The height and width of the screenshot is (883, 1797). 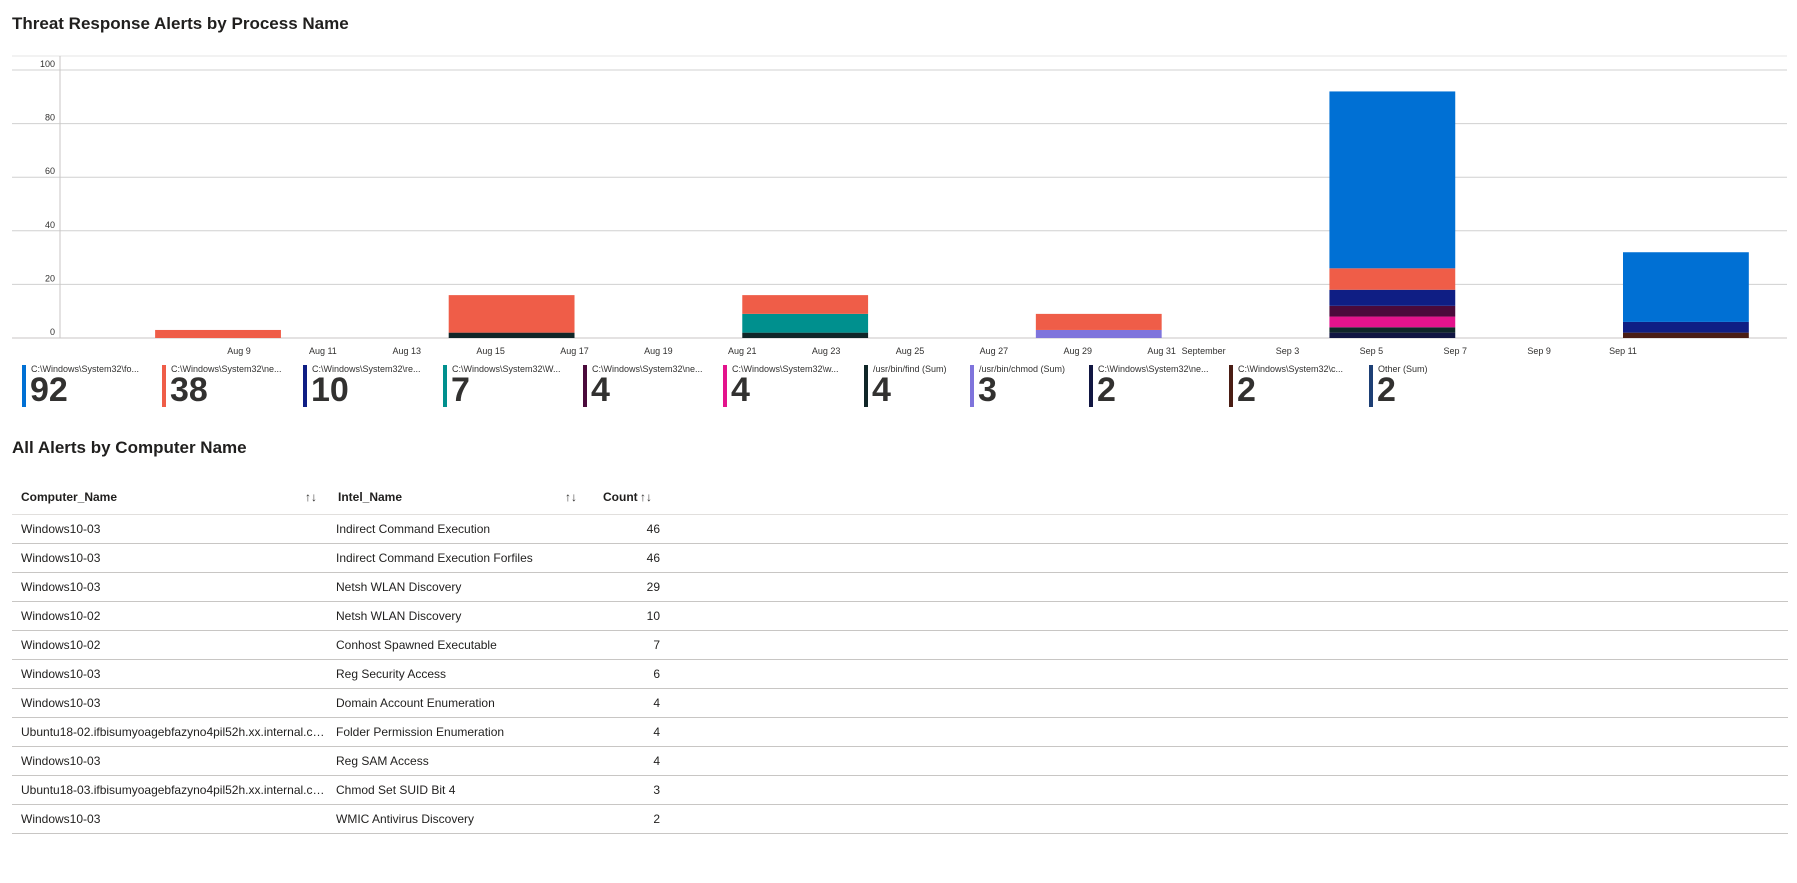 I want to click on legend-item: C:\Windows\System32\W... 7, so click(x=508, y=386).